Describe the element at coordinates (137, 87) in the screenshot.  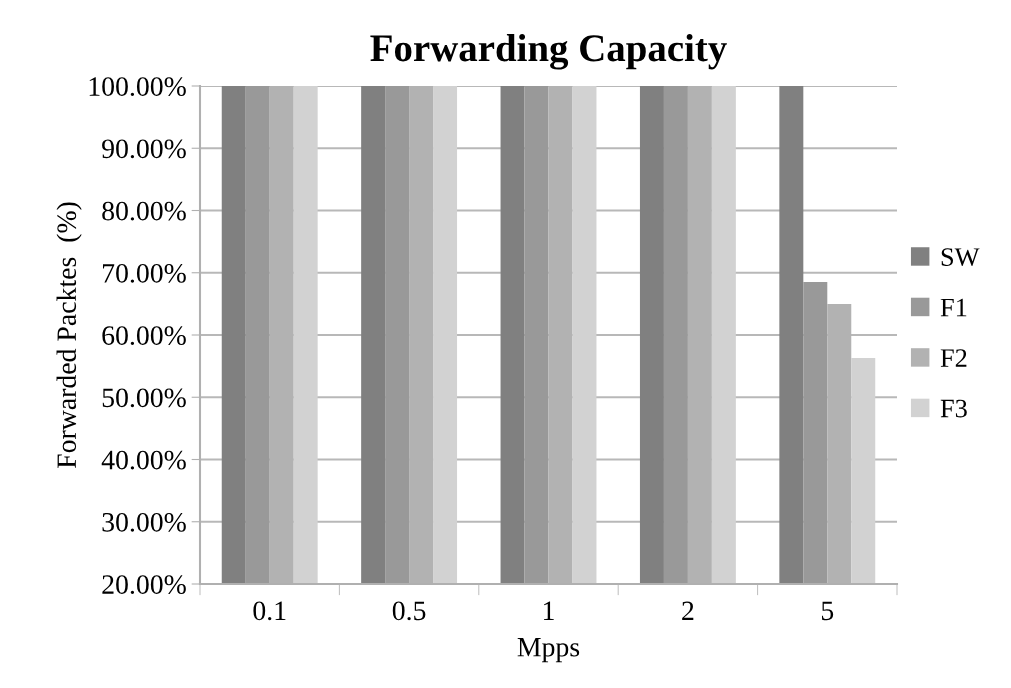
I see `y-tick-label: 100.00%` at that location.